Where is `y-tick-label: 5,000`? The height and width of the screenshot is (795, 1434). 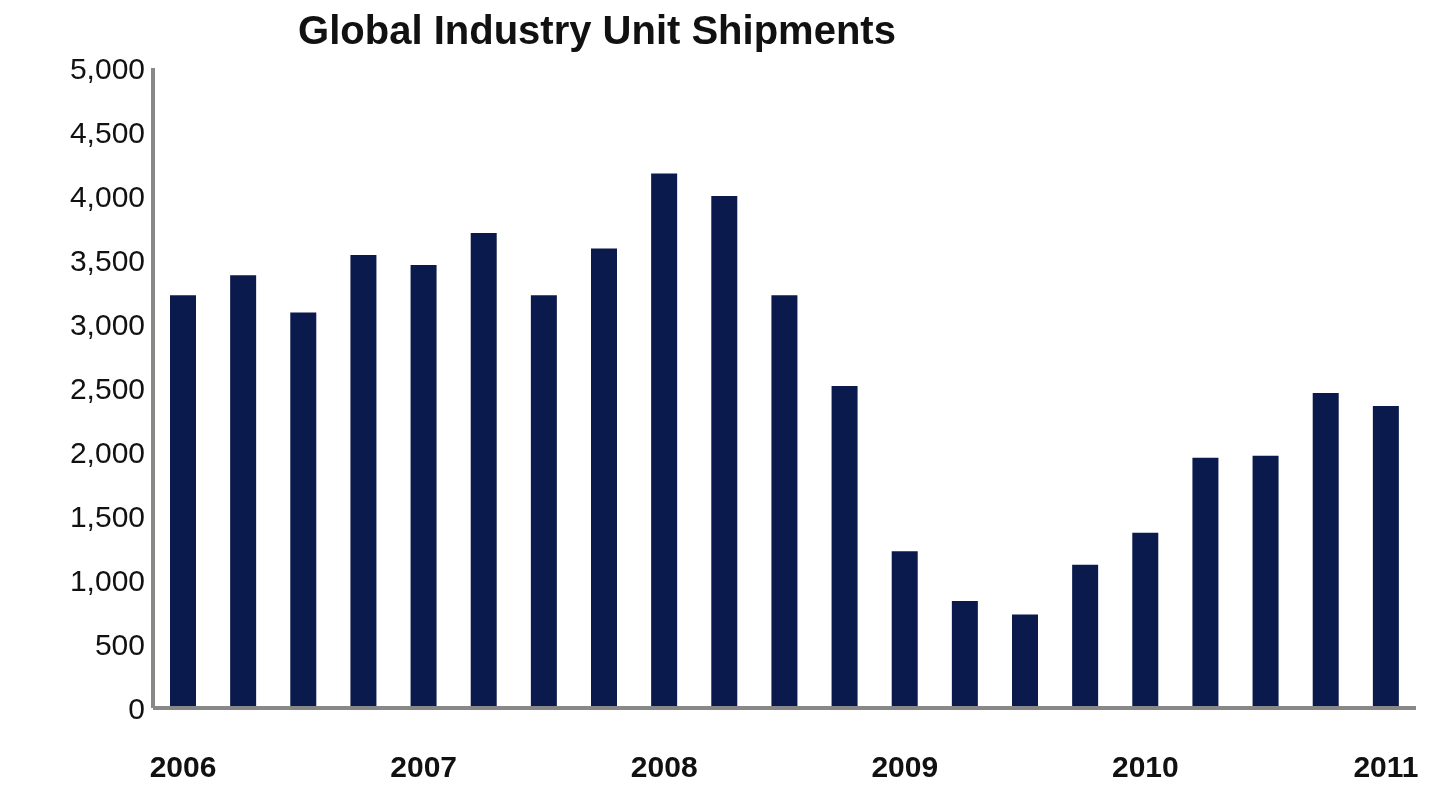 y-tick-label: 5,000 is located at coordinates (107, 68).